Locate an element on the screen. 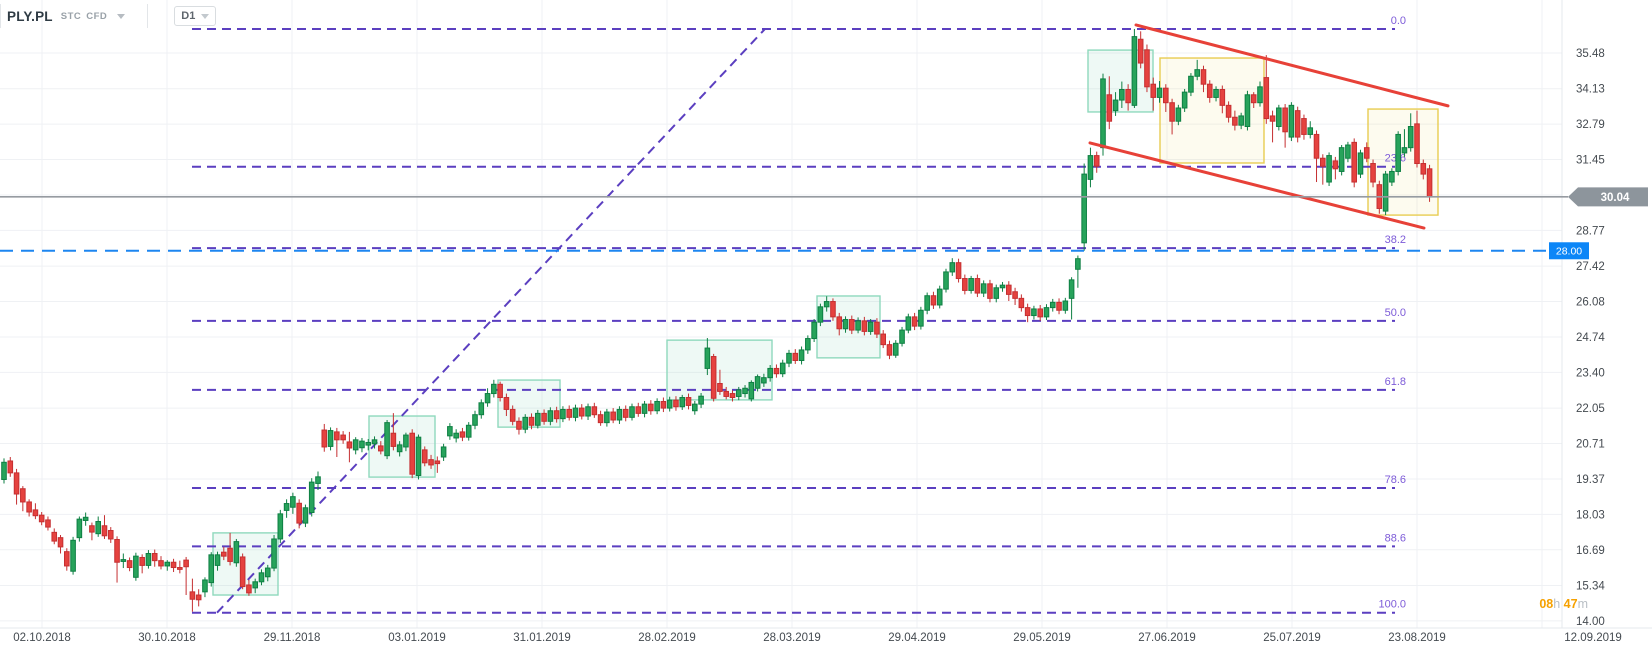 The width and height of the screenshot is (1652, 652). current-price-tag is located at coordinates (1608, 197).